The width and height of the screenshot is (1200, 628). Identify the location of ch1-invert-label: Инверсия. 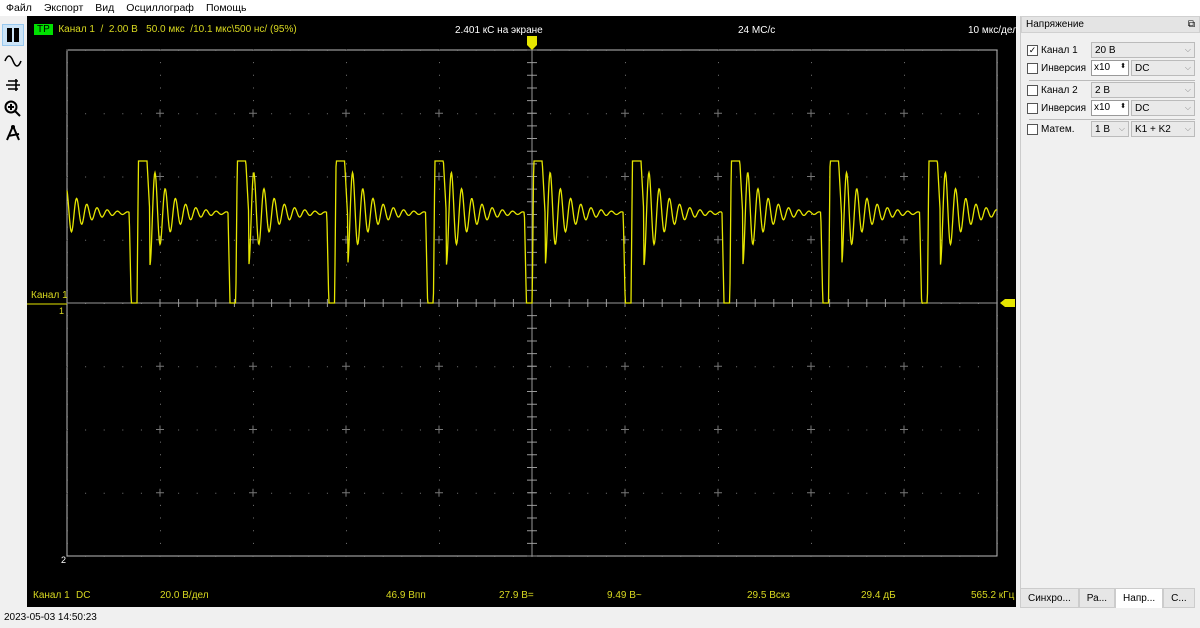
(1064, 68).